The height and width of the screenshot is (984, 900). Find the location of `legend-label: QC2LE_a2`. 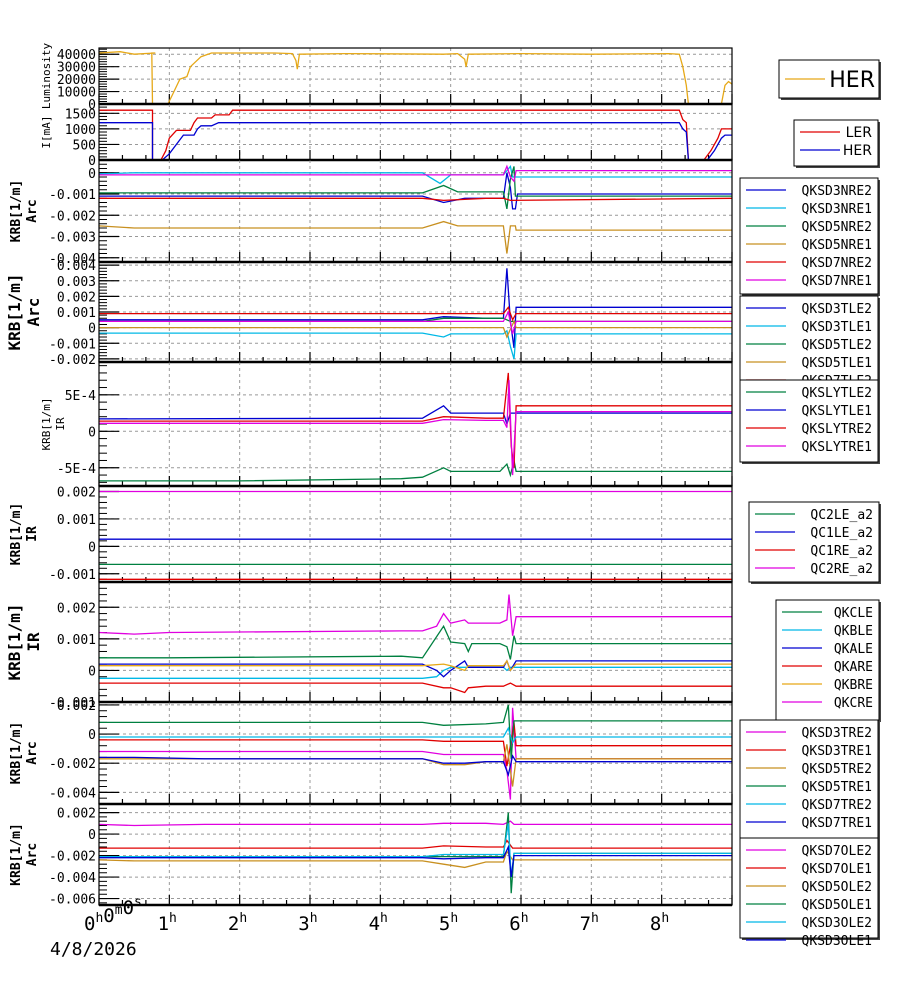

legend-label: QC2LE_a2 is located at coordinates (841, 515).